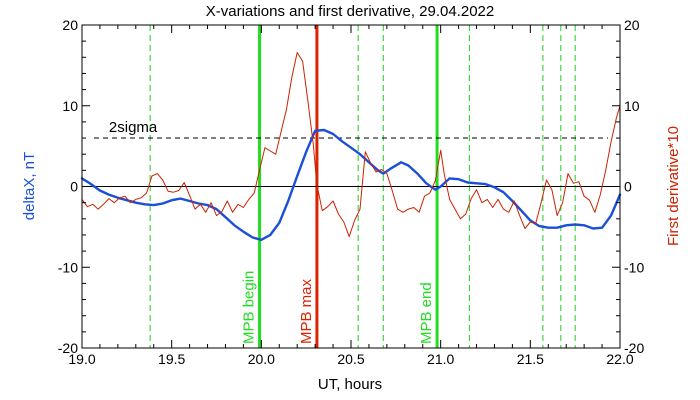 This screenshot has height=400, width=700. What do you see at coordinates (632, 106) in the screenshot?
I see `y-tick-label-right-4: 10` at bounding box center [632, 106].